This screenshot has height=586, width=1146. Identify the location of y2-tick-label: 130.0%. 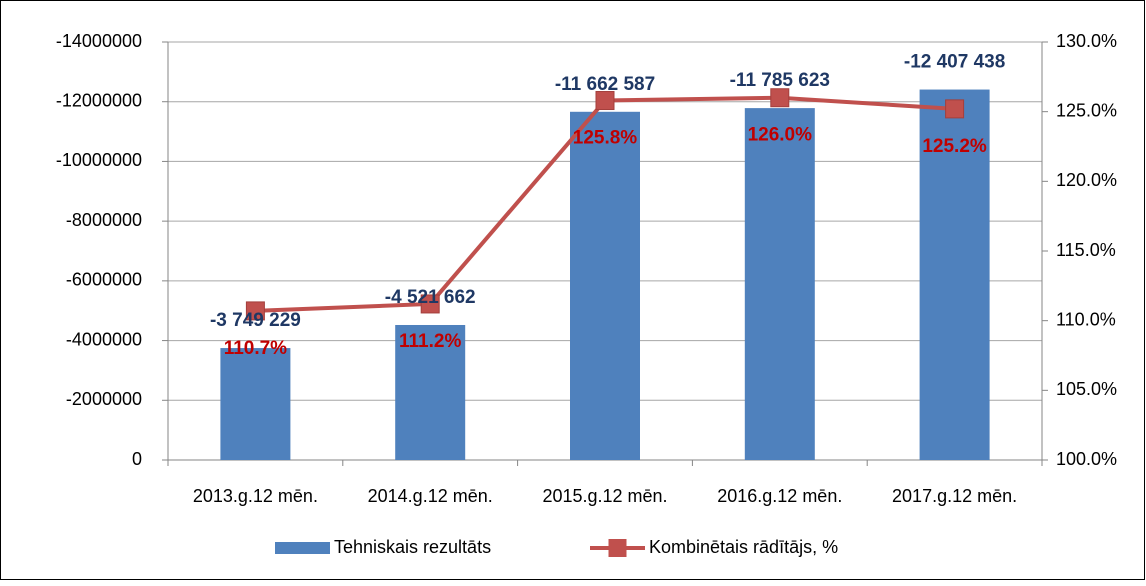
(1086, 41).